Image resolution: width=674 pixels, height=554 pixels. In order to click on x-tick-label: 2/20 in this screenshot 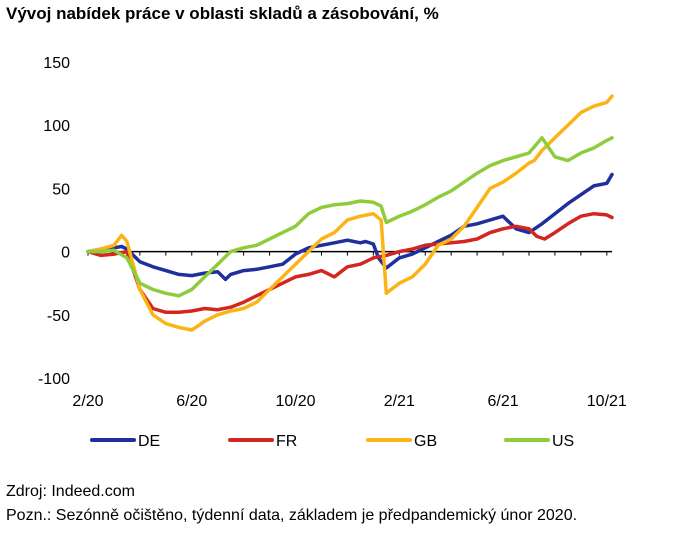, I will do `click(87, 401)`.